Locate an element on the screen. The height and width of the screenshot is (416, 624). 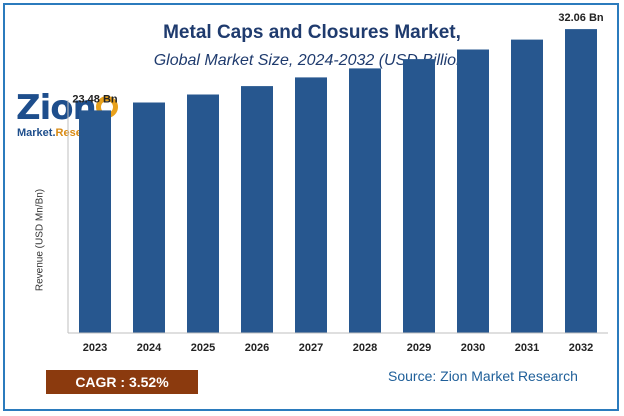
x-tick-label: 2026 is located at coordinates (257, 348).